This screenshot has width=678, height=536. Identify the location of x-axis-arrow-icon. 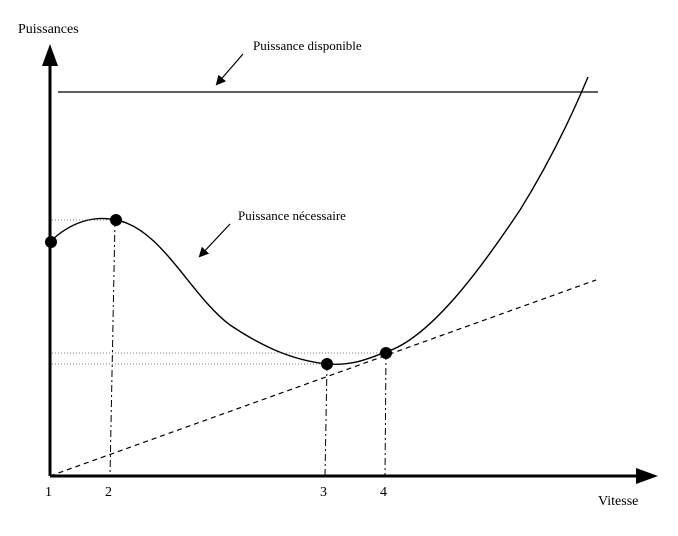
(647, 476).